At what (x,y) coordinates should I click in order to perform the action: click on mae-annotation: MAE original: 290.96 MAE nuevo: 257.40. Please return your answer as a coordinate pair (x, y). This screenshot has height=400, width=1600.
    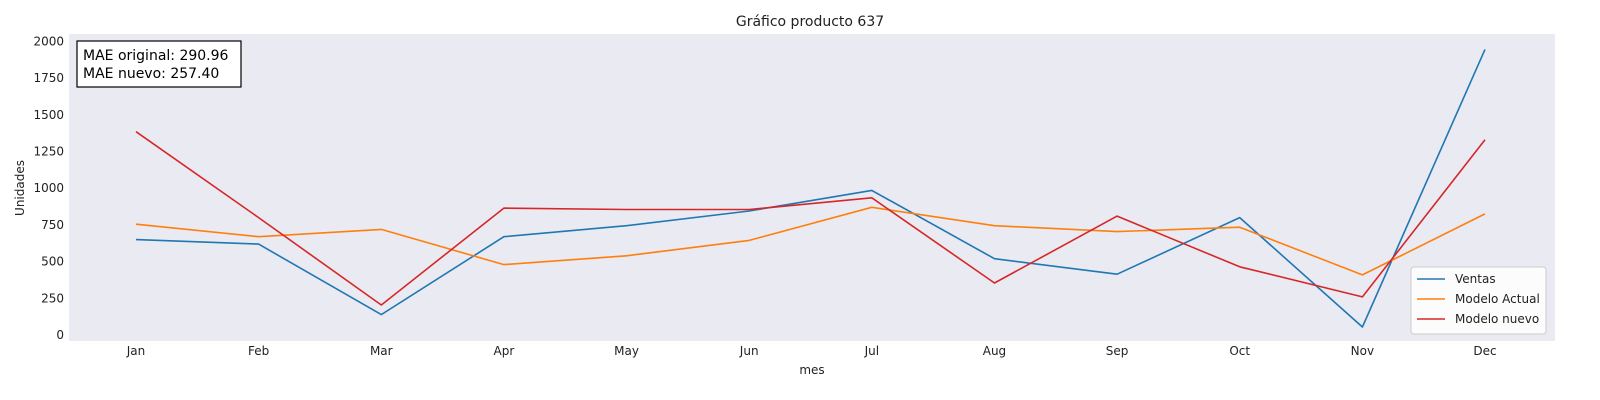
    Looking at the image, I should click on (159, 64).